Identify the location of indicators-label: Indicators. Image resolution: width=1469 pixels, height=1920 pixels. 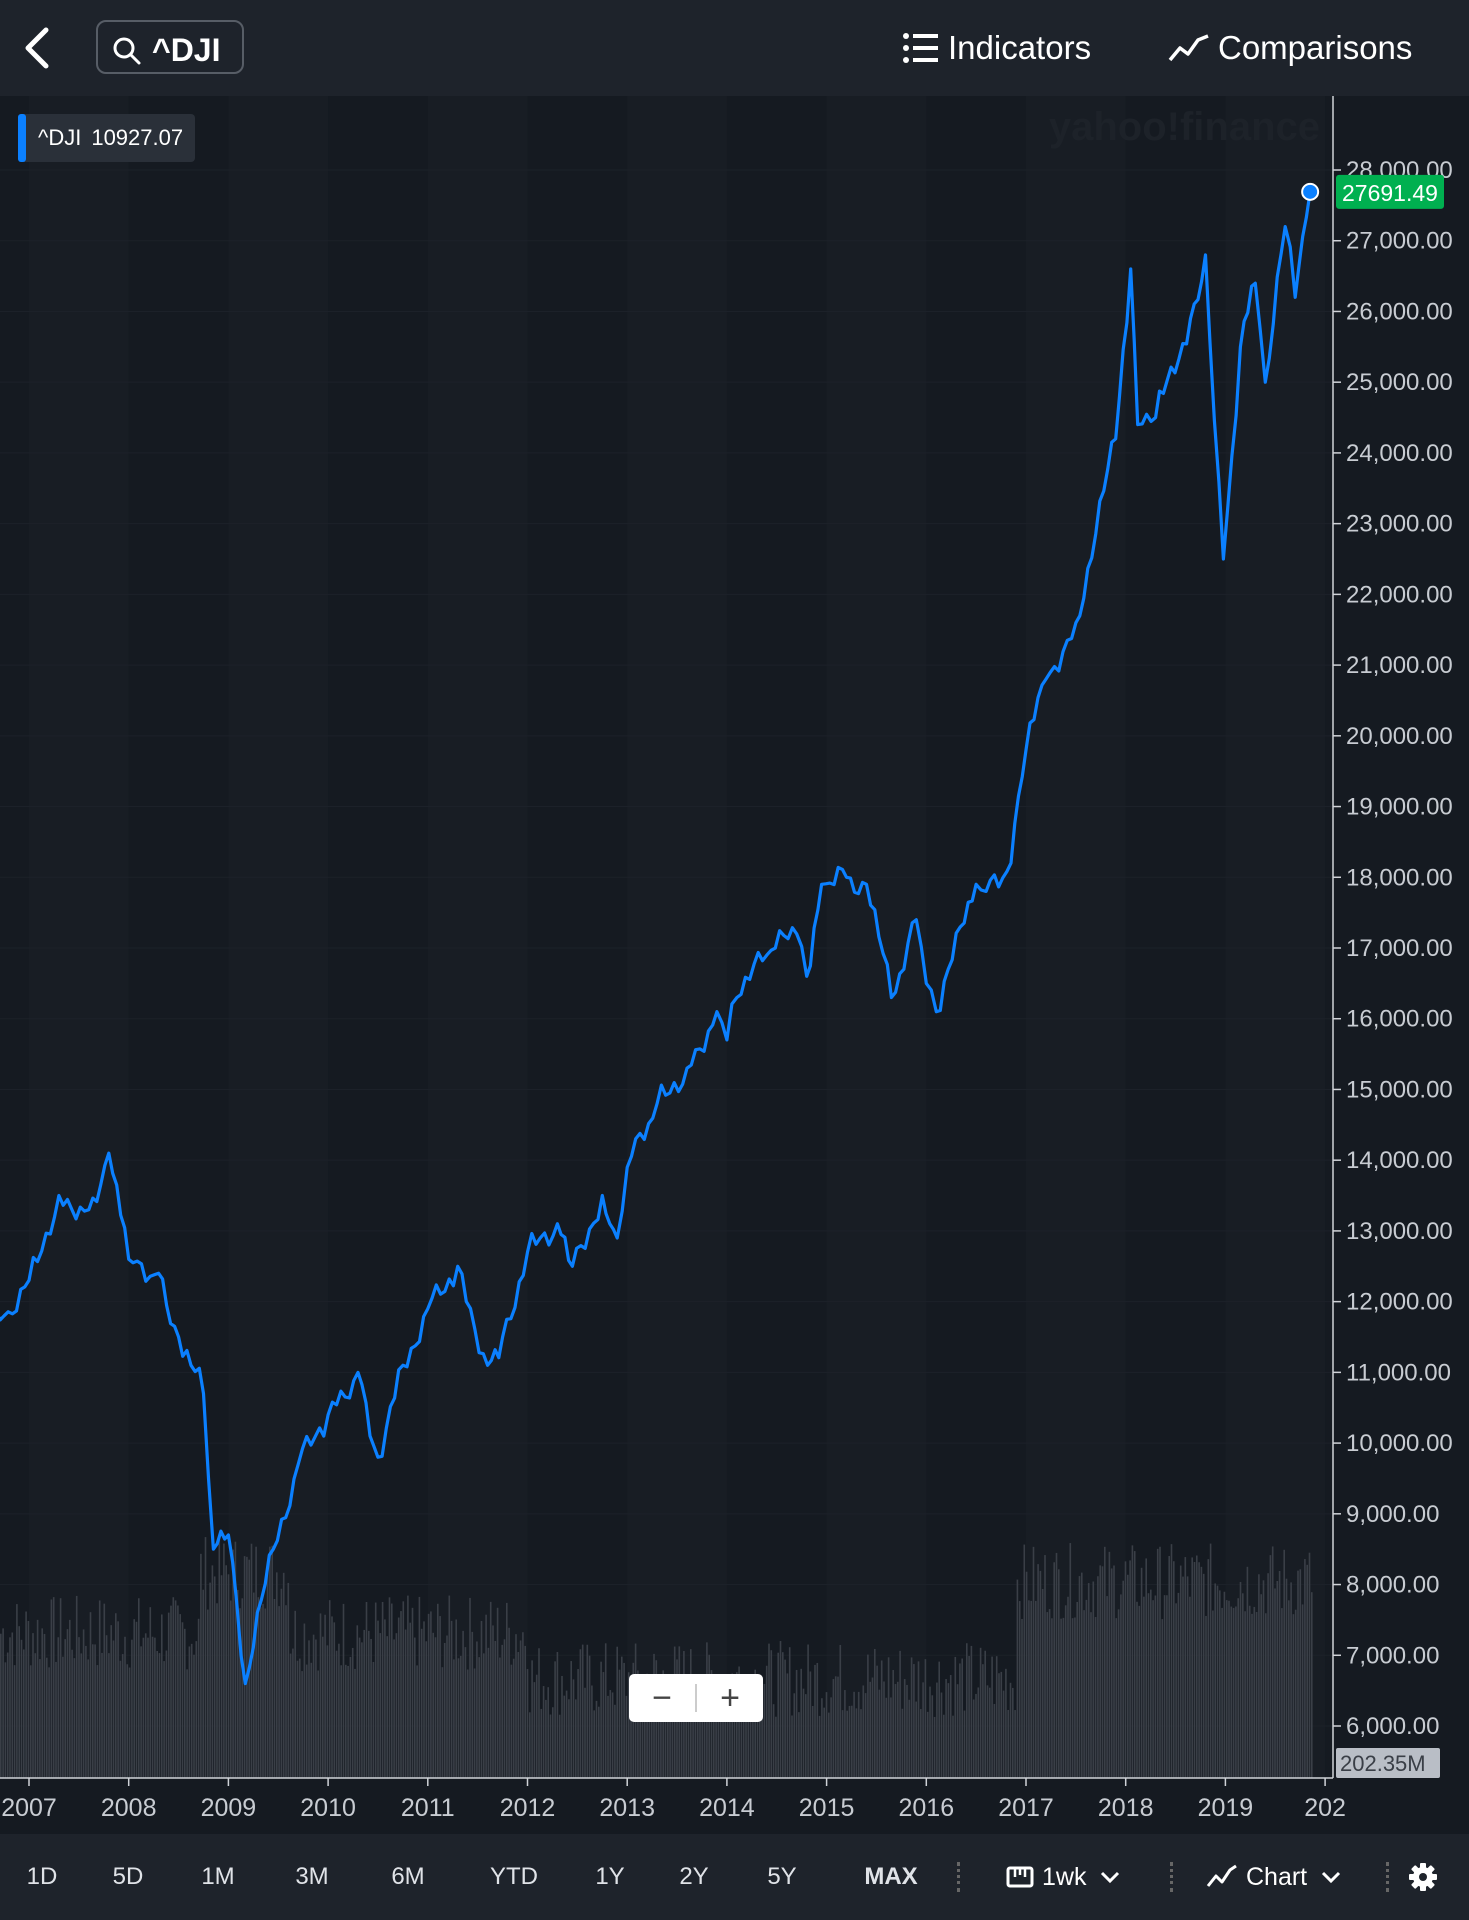
(1020, 47).